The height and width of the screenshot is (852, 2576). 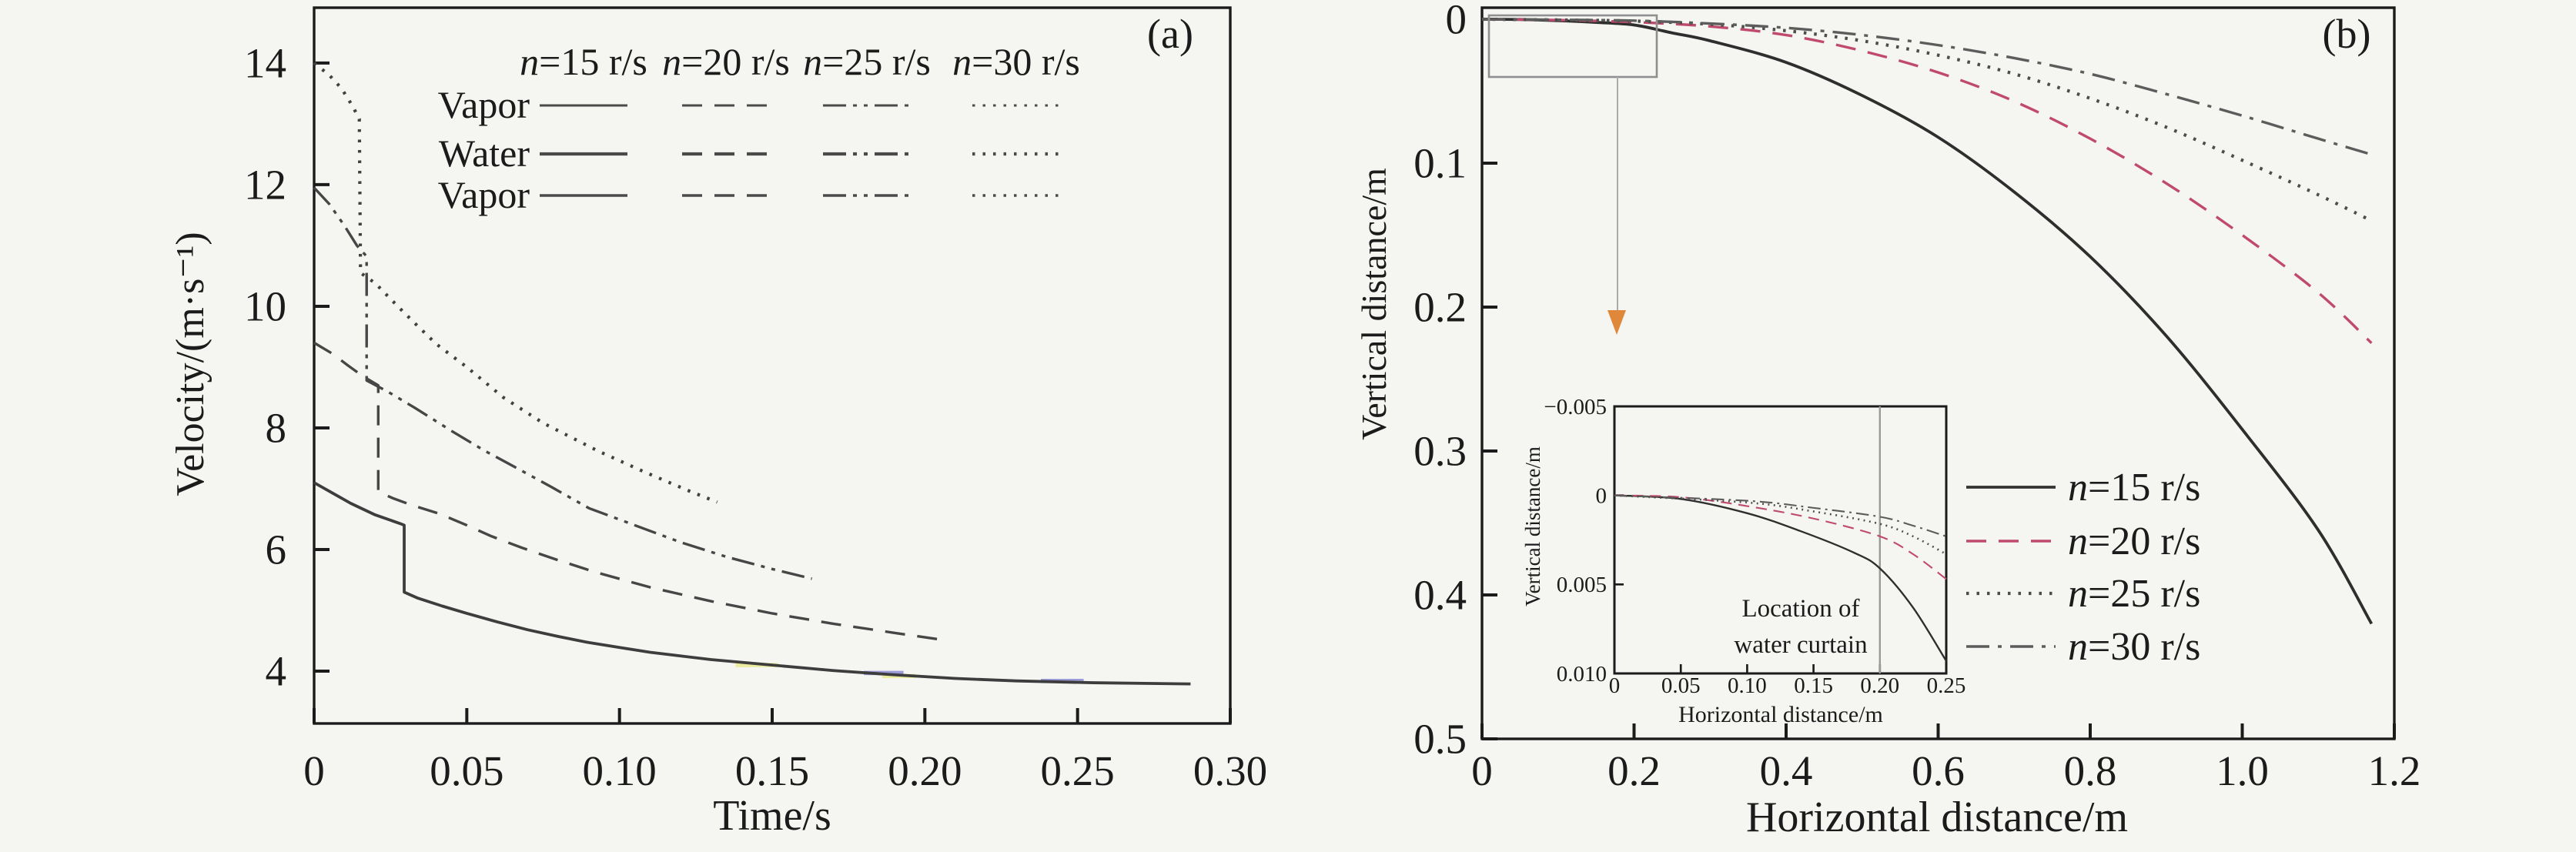 What do you see at coordinates (1573, 174) in the screenshot?
I see `panel-b-zoom-callout` at bounding box center [1573, 174].